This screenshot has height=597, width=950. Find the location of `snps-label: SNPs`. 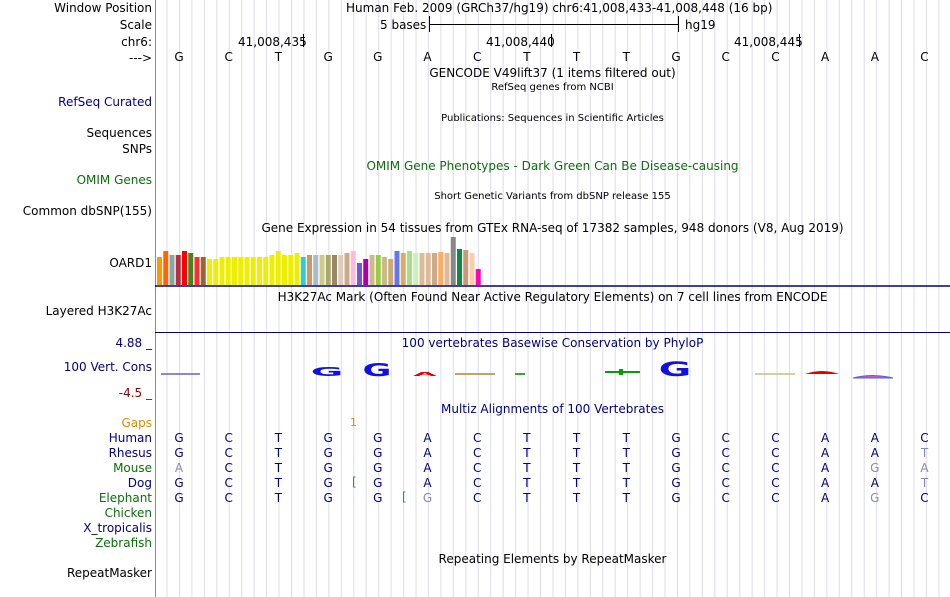

snps-label: SNPs is located at coordinates (137, 149).